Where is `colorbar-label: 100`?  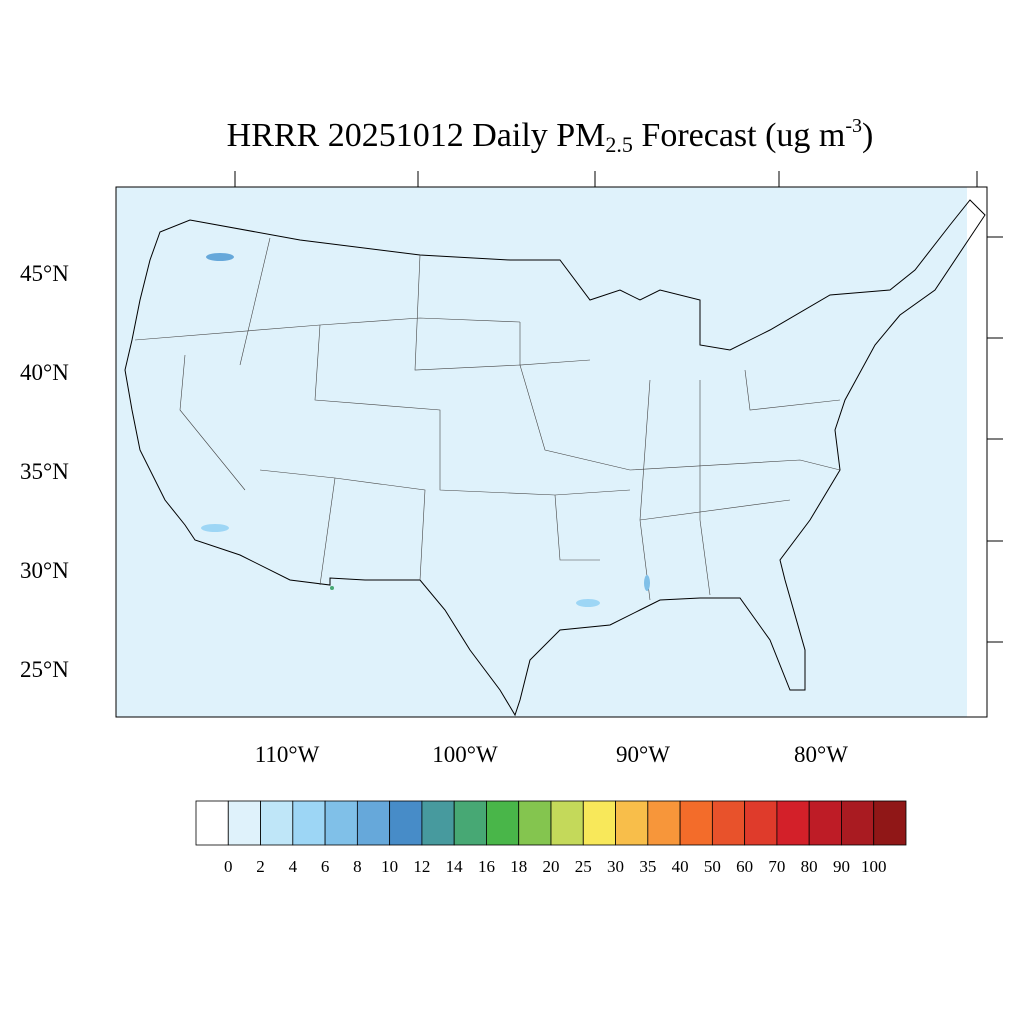 colorbar-label: 100 is located at coordinates (873, 866).